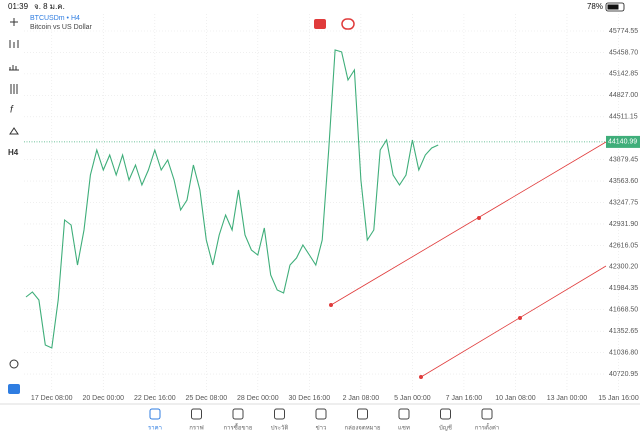 This screenshot has height=447, width=640. What do you see at coordinates (487, 427) in the screenshot?
I see `tab-label: การตั้งค่า` at bounding box center [487, 427].